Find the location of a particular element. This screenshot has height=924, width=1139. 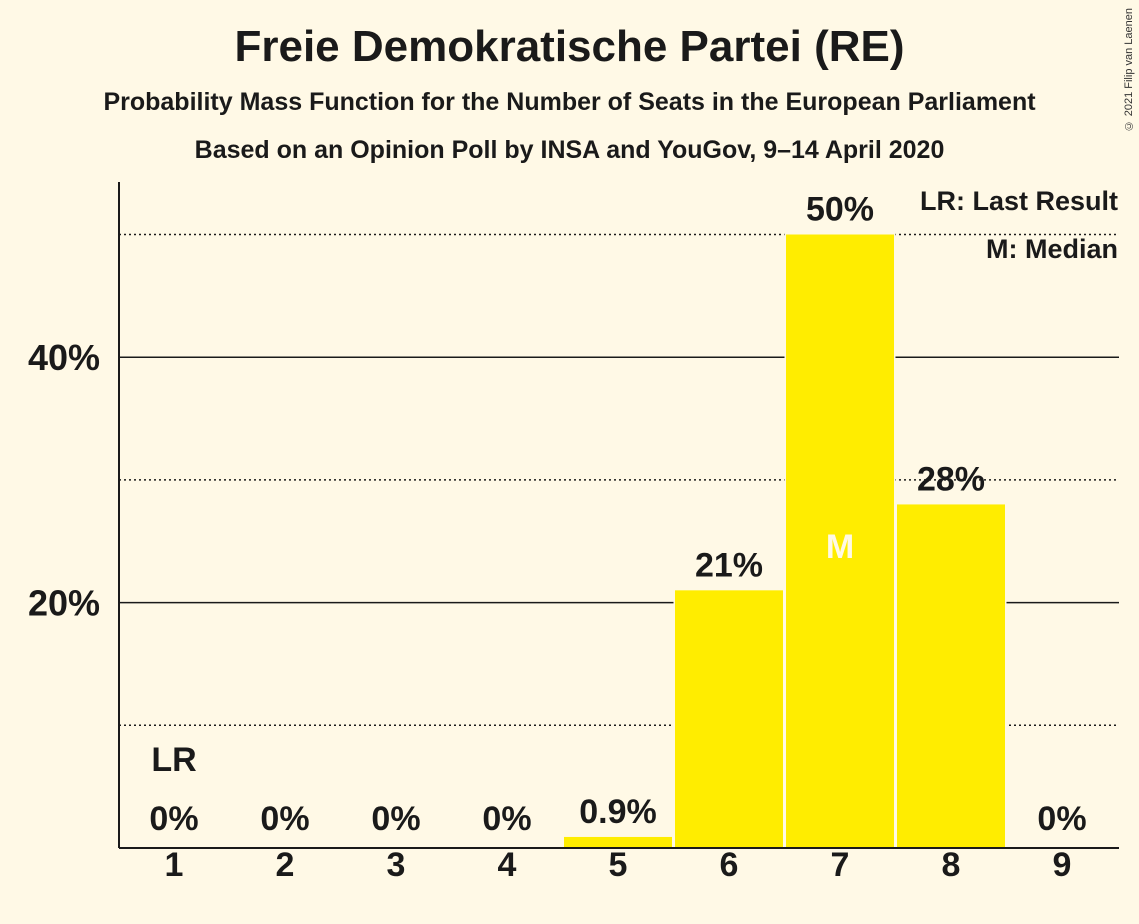

data-label: 0.9% is located at coordinates (618, 812).